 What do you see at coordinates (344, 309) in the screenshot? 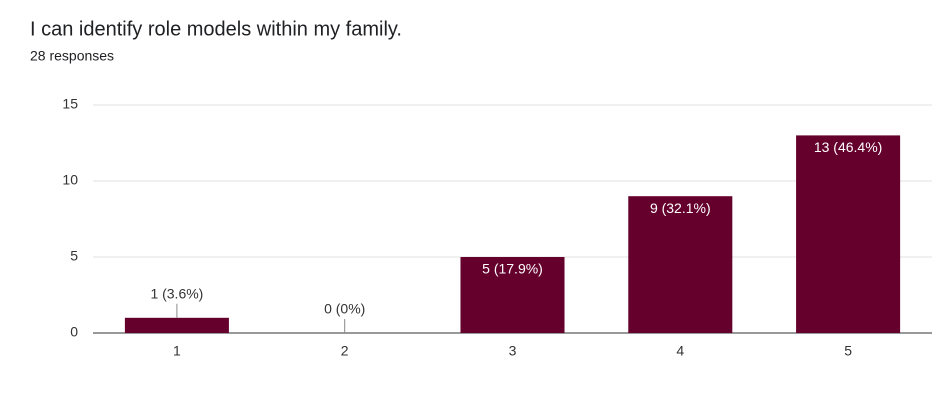
I see `data-label: 0 (0%)` at bounding box center [344, 309].